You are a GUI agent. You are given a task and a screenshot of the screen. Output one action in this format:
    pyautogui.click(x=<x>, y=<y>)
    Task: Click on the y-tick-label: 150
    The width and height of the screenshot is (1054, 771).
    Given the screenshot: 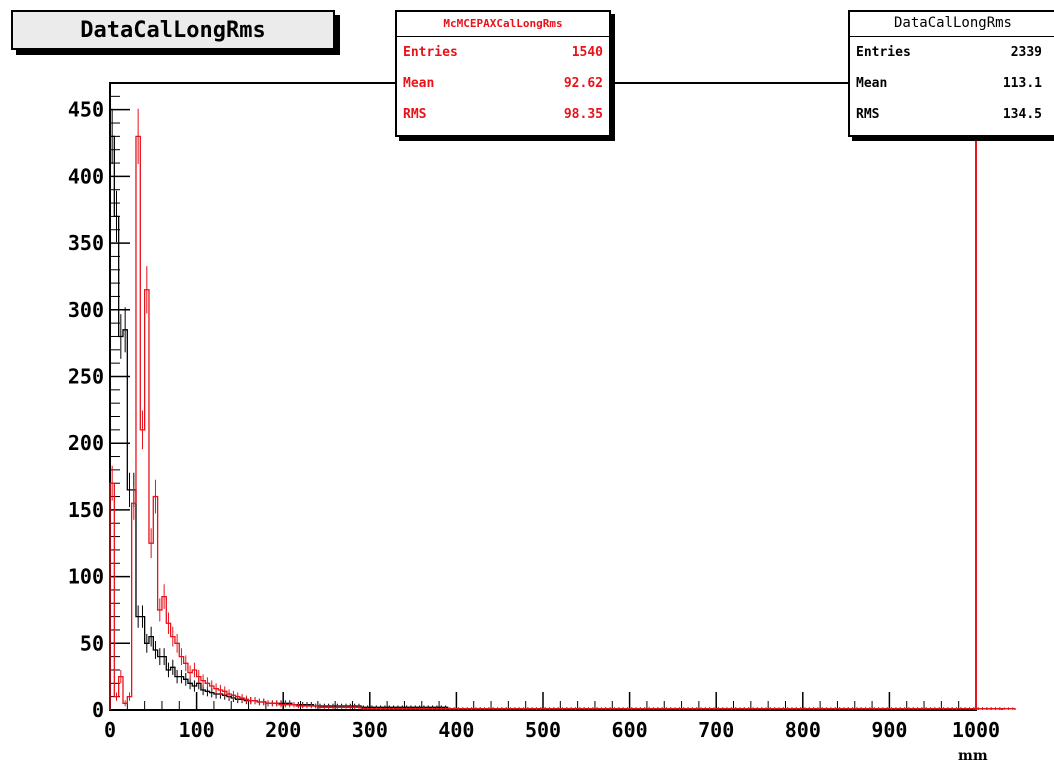 What is the action you would take?
    pyautogui.click(x=86, y=510)
    